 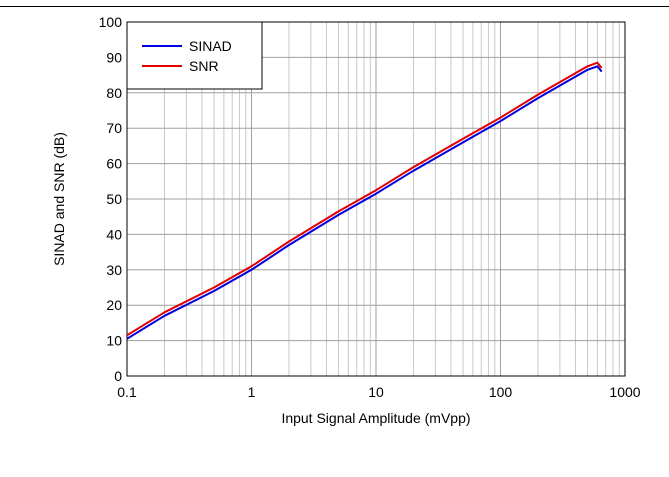 I want to click on y-tick-labels: 0 10 20 30 40 50 60 70 80 90 100, so click(x=111, y=199).